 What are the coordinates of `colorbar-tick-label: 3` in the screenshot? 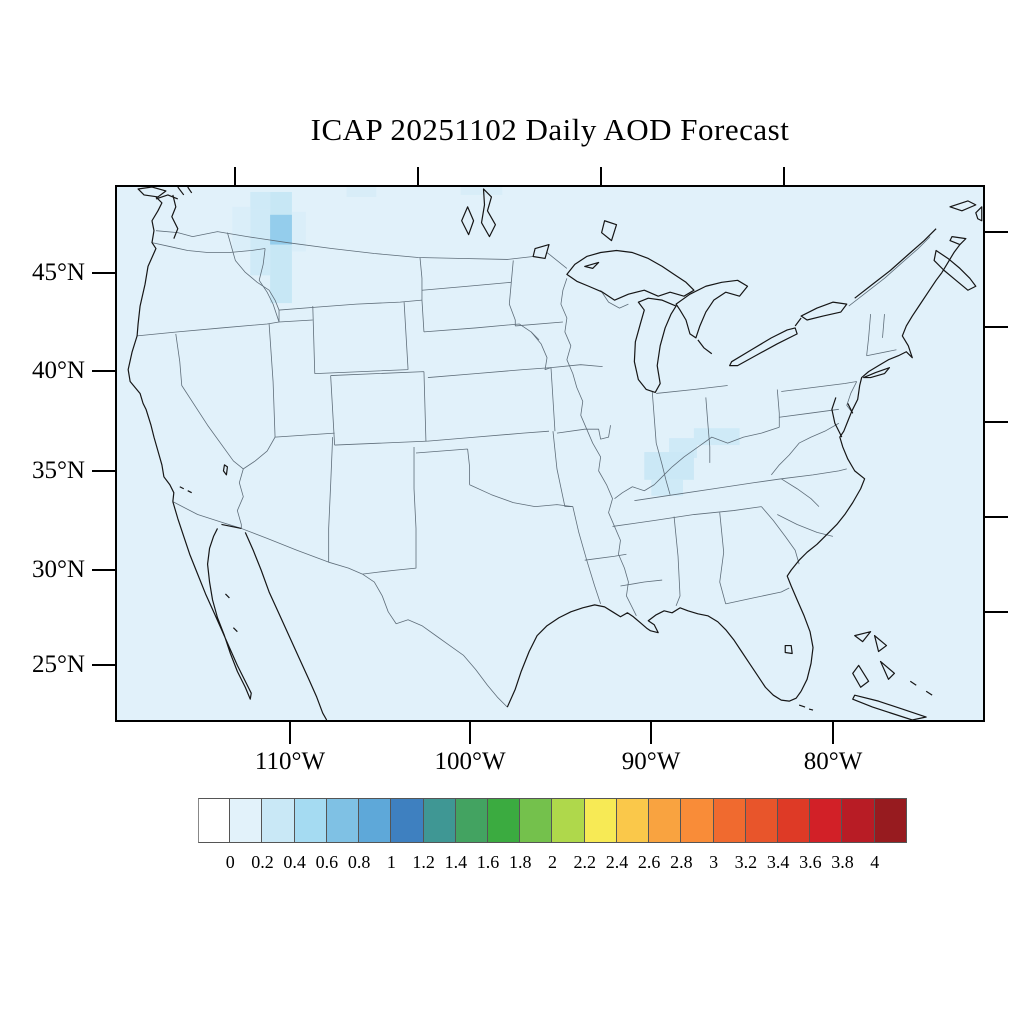 It's located at (714, 862).